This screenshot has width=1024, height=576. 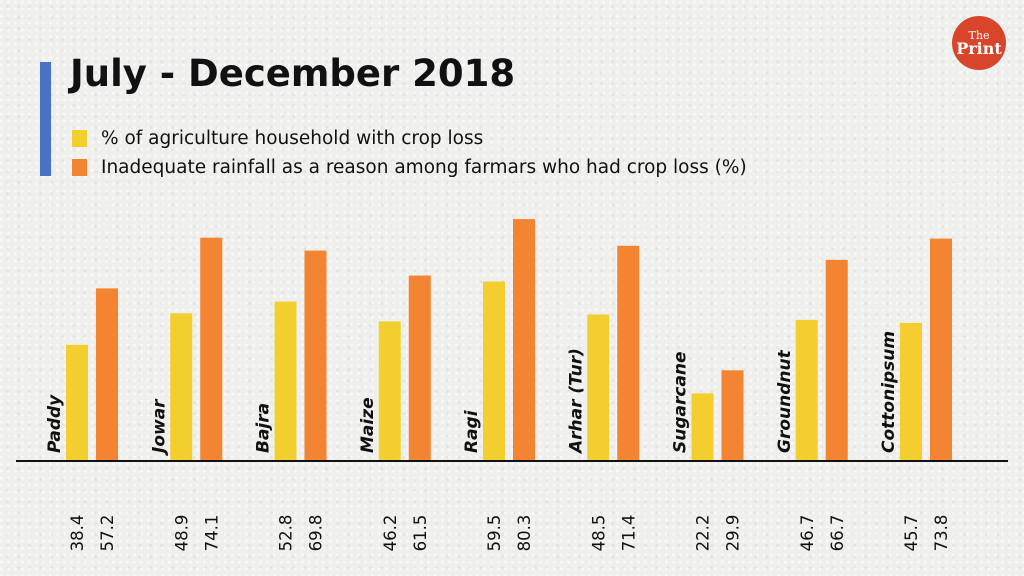 What do you see at coordinates (420, 533) in the screenshot?
I see `value-label-maize-rainfall: 61.5` at bounding box center [420, 533].